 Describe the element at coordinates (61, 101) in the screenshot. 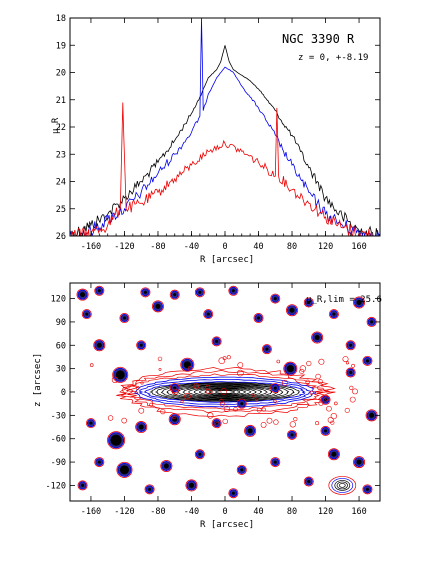

I see `profile-ytick-label: 21` at that location.